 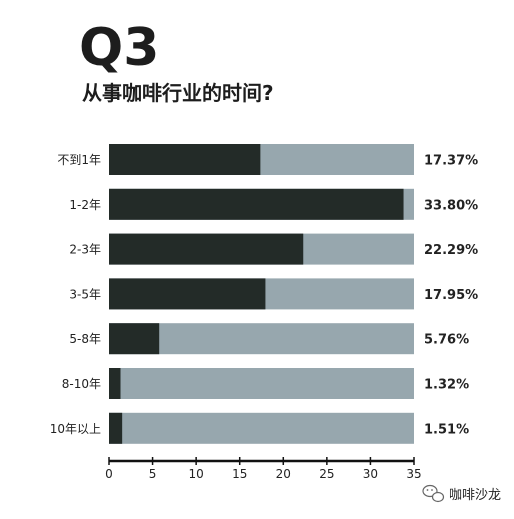 I want to click on x-tick-label: 10, so click(x=196, y=474).